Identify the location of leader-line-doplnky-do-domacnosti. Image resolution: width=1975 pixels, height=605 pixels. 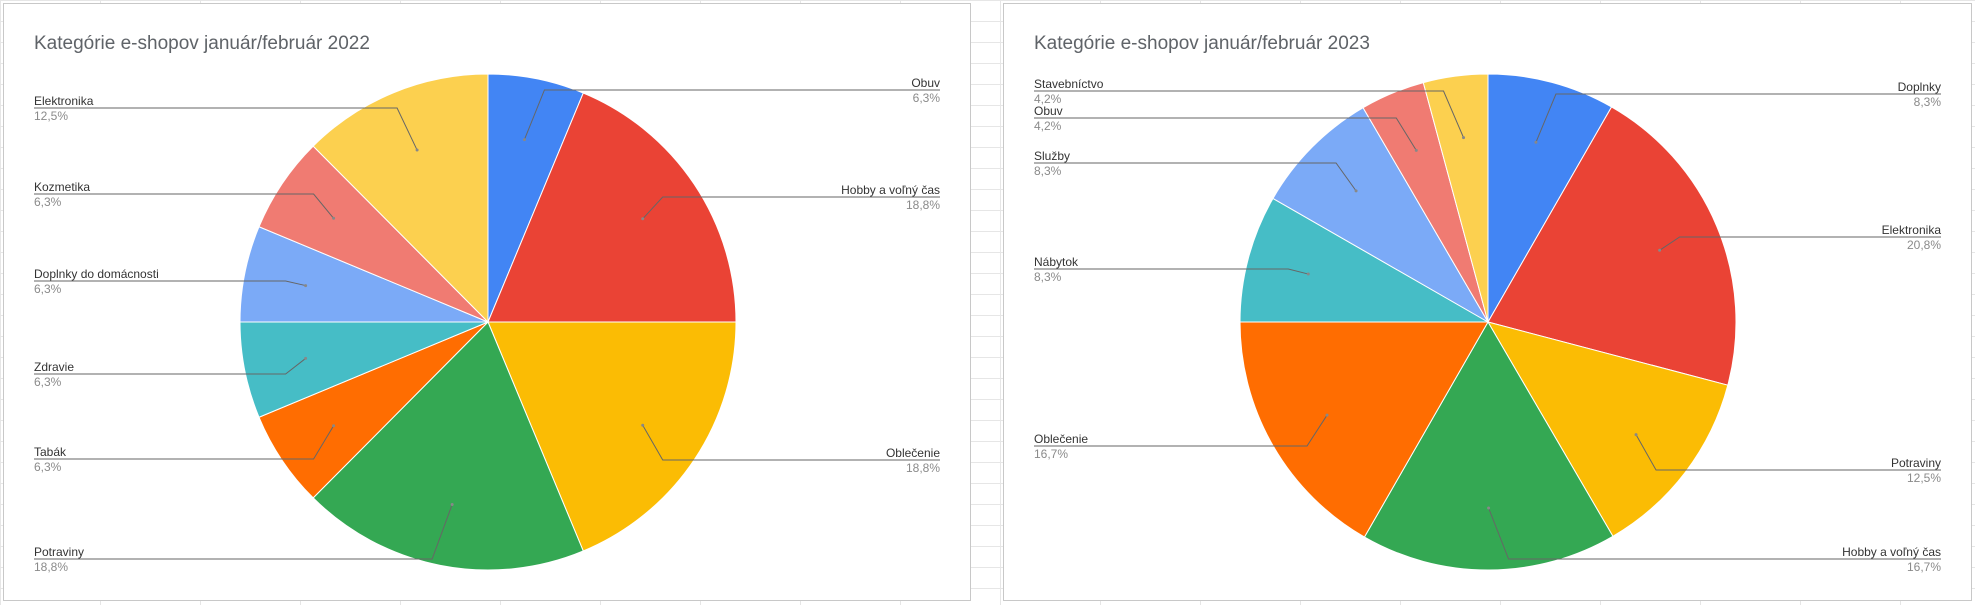
(170, 283).